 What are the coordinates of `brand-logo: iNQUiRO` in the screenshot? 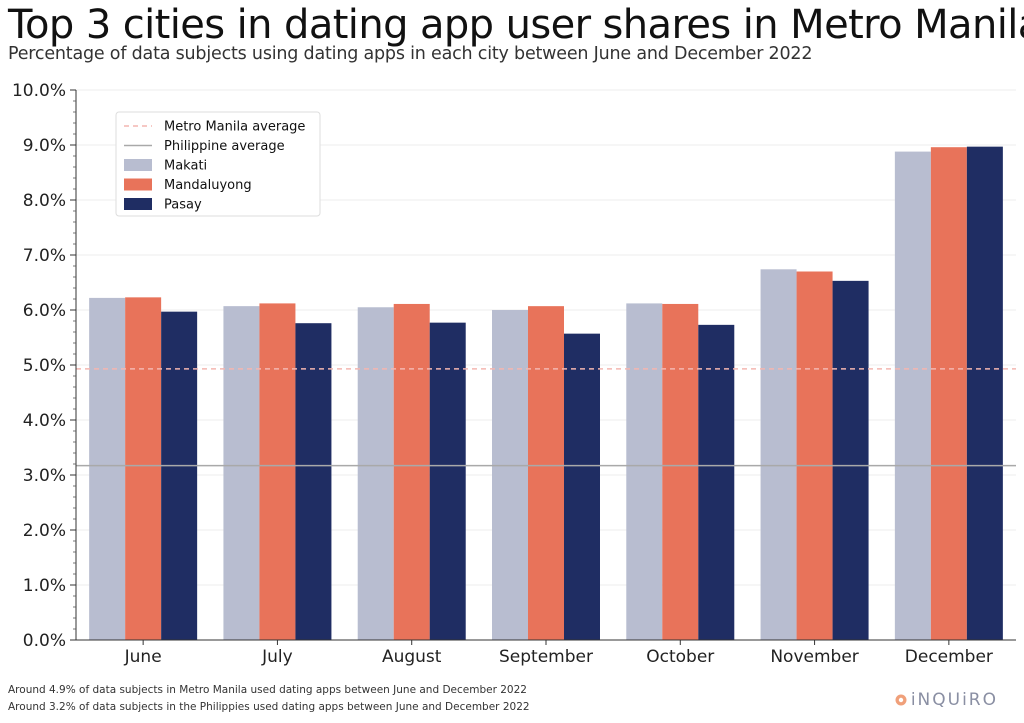 It's located at (946, 700).